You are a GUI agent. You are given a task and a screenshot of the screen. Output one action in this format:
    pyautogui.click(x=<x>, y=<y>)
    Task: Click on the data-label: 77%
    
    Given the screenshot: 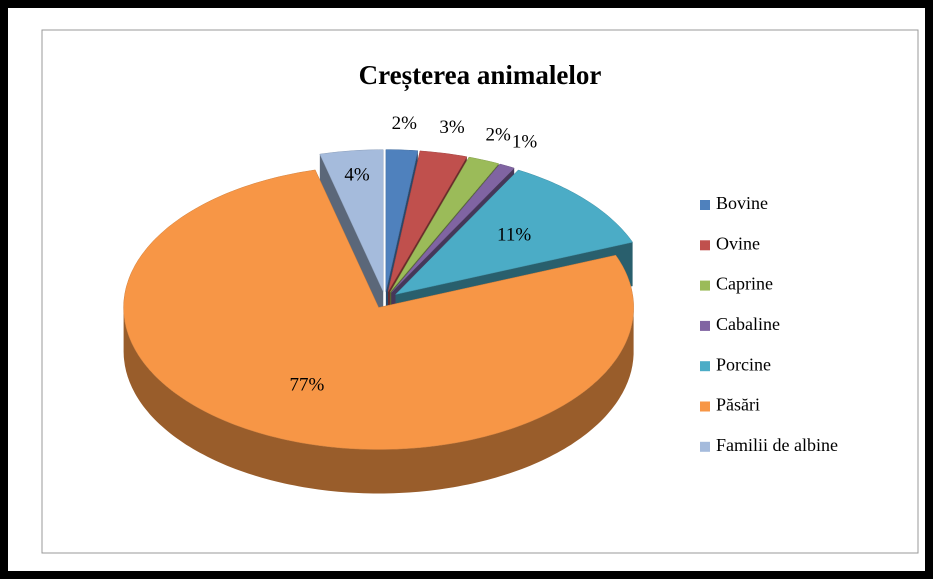 What is the action you would take?
    pyautogui.click(x=306, y=384)
    